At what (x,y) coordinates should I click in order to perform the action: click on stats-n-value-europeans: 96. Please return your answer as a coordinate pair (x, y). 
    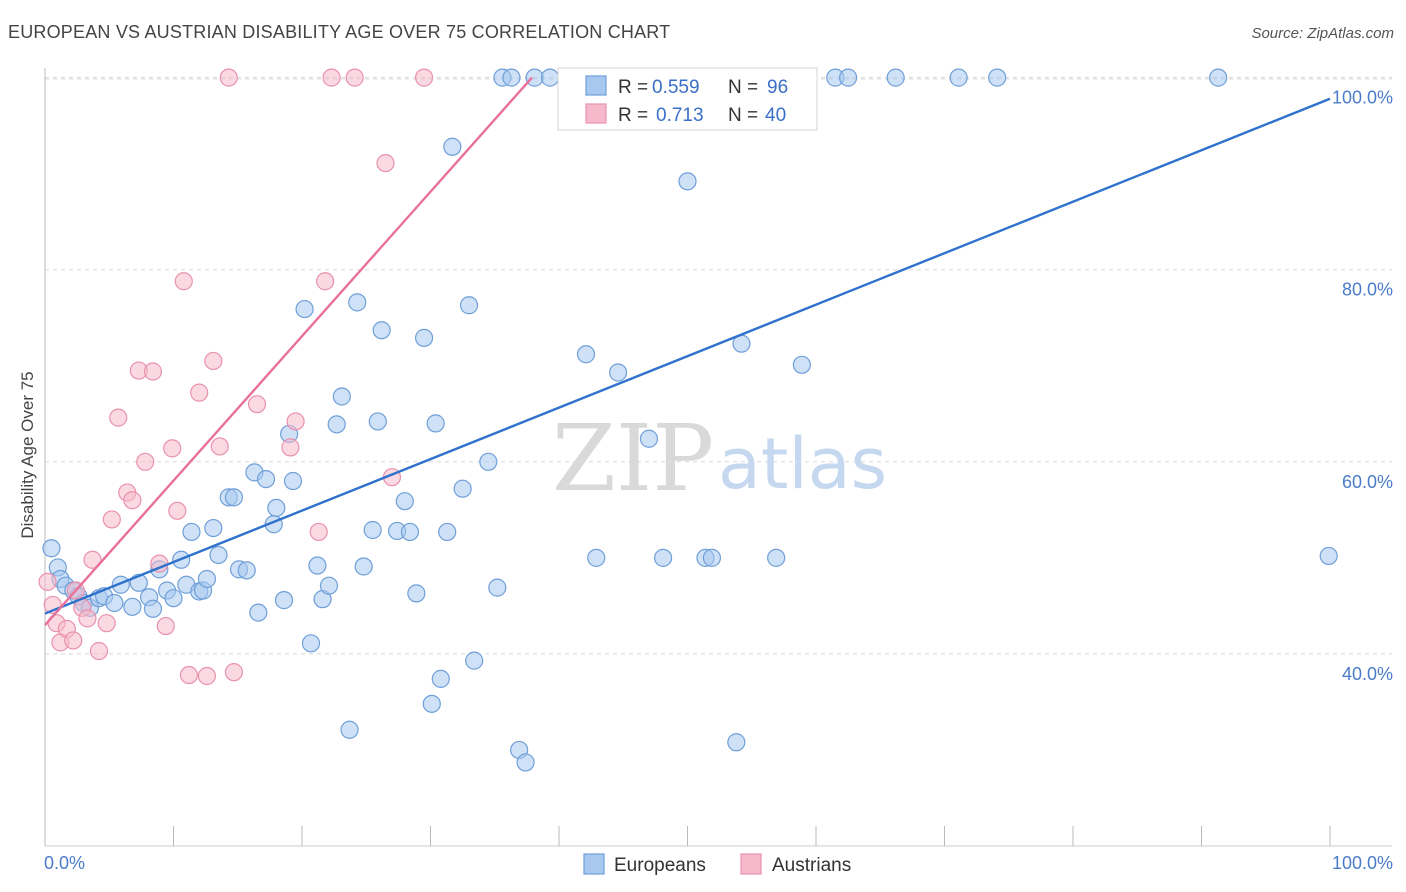
    Looking at the image, I should click on (777, 87).